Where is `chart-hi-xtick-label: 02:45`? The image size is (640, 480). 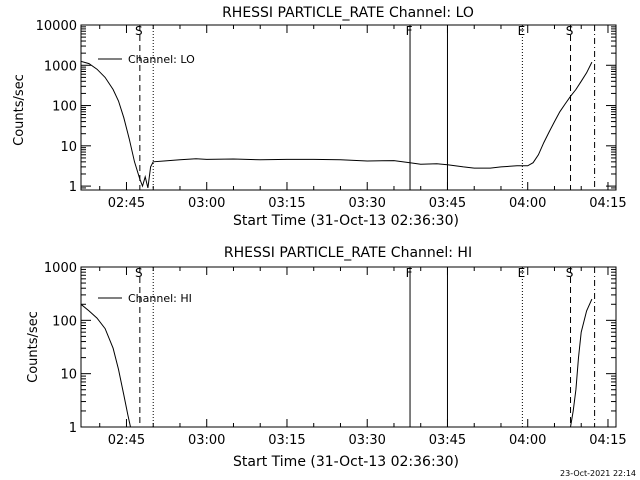
chart-hi-xtick-label: 02:45 is located at coordinates (126, 440).